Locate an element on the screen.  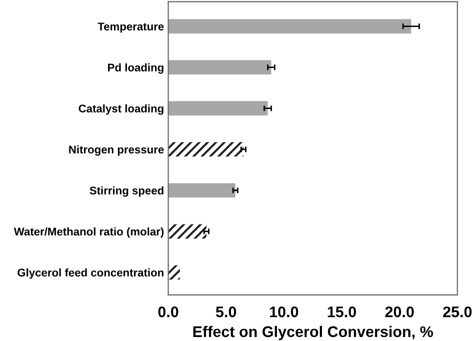
y-tick-label: Temperature is located at coordinates (131, 27).